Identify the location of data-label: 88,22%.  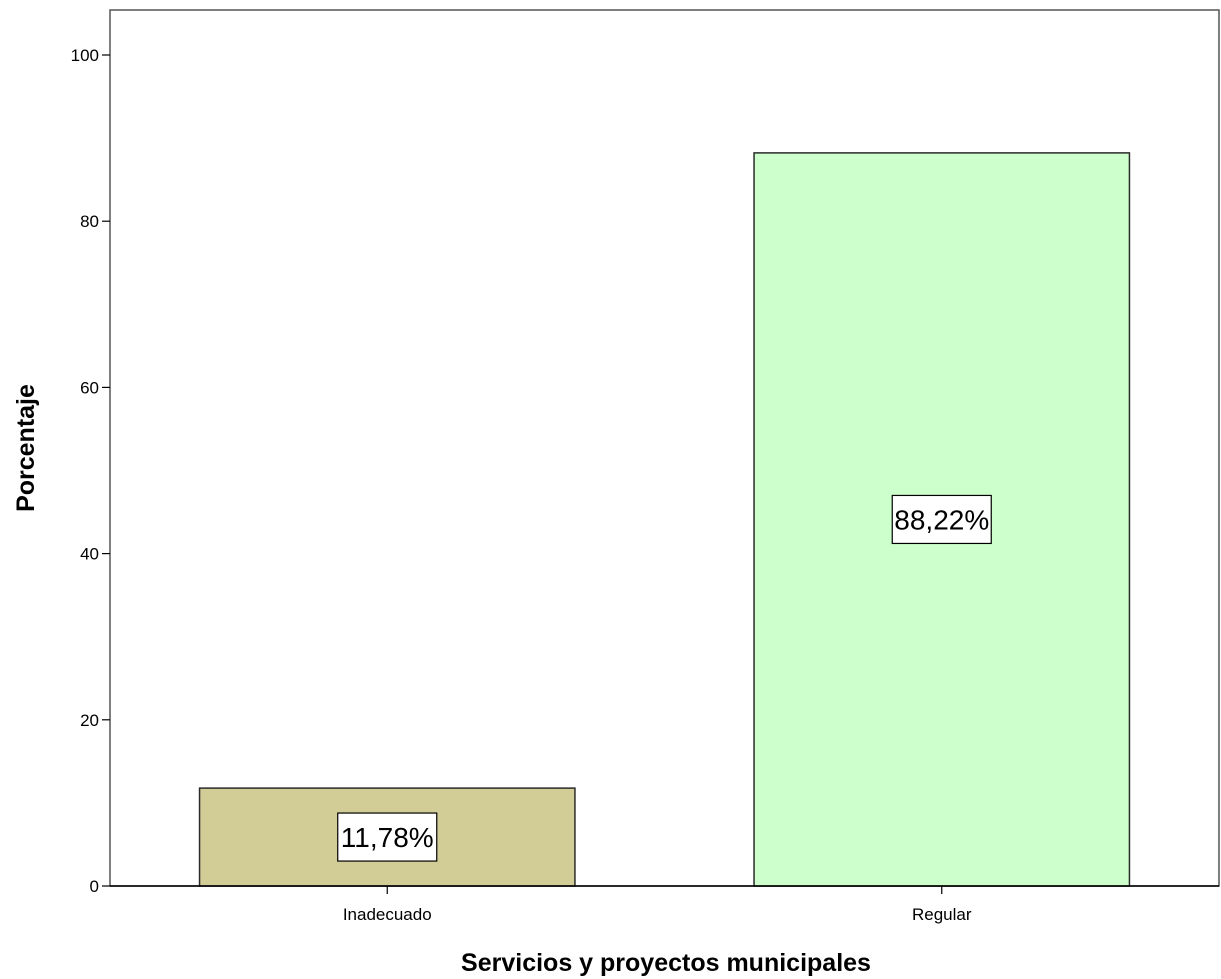
(941, 519).